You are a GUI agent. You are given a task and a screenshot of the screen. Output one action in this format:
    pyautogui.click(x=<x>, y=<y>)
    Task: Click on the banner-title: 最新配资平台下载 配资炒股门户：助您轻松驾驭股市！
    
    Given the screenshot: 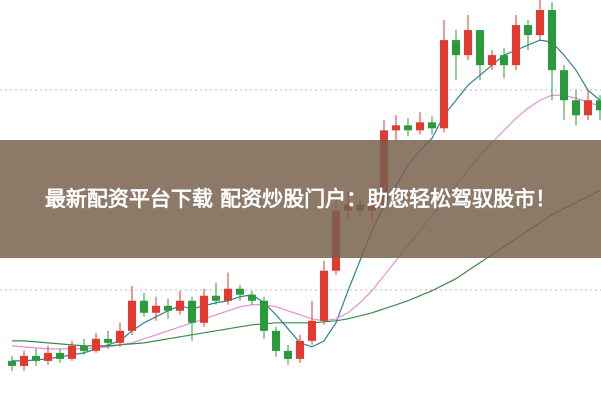 What is the action you would take?
    pyautogui.click(x=300, y=199)
    